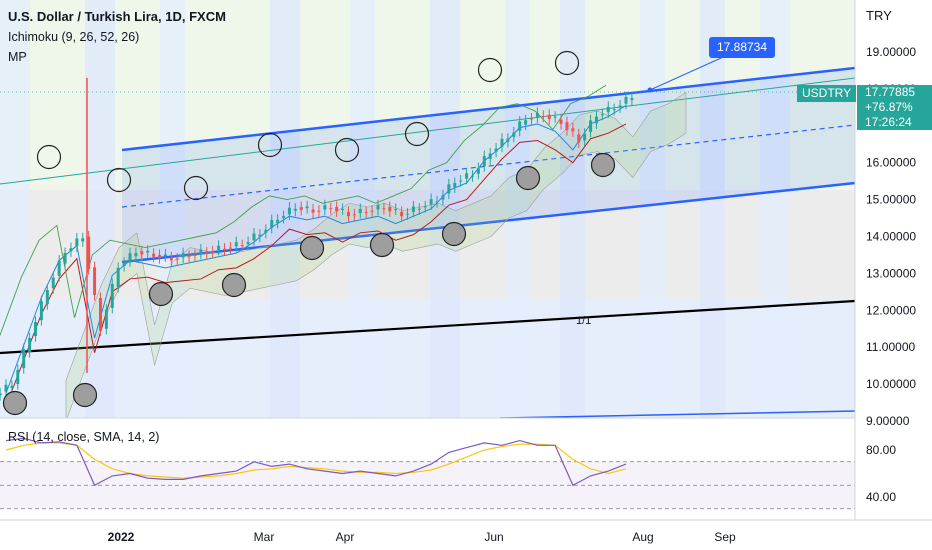 The width and height of the screenshot is (932, 550). I want to click on currency-label: TRY, so click(879, 15).